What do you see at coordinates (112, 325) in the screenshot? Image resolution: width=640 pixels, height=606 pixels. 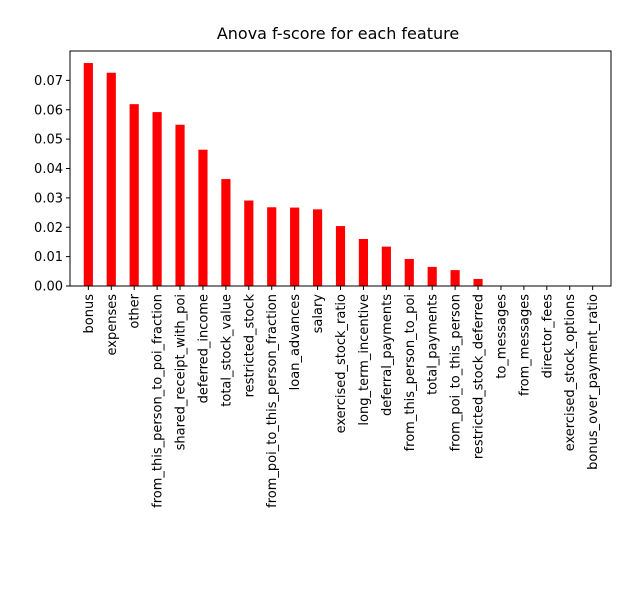 I see `x-tick-label: expenses` at bounding box center [112, 325].